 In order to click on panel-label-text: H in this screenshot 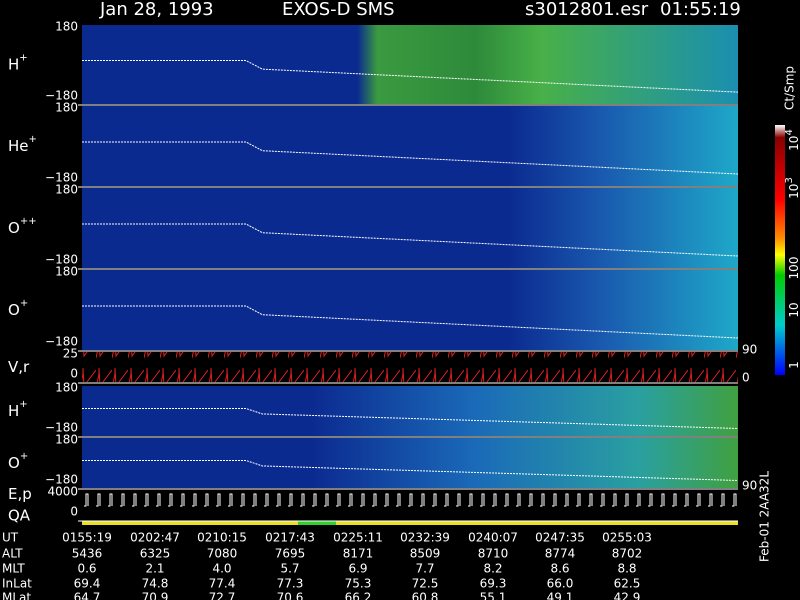, I will do `click(13, 64)`.